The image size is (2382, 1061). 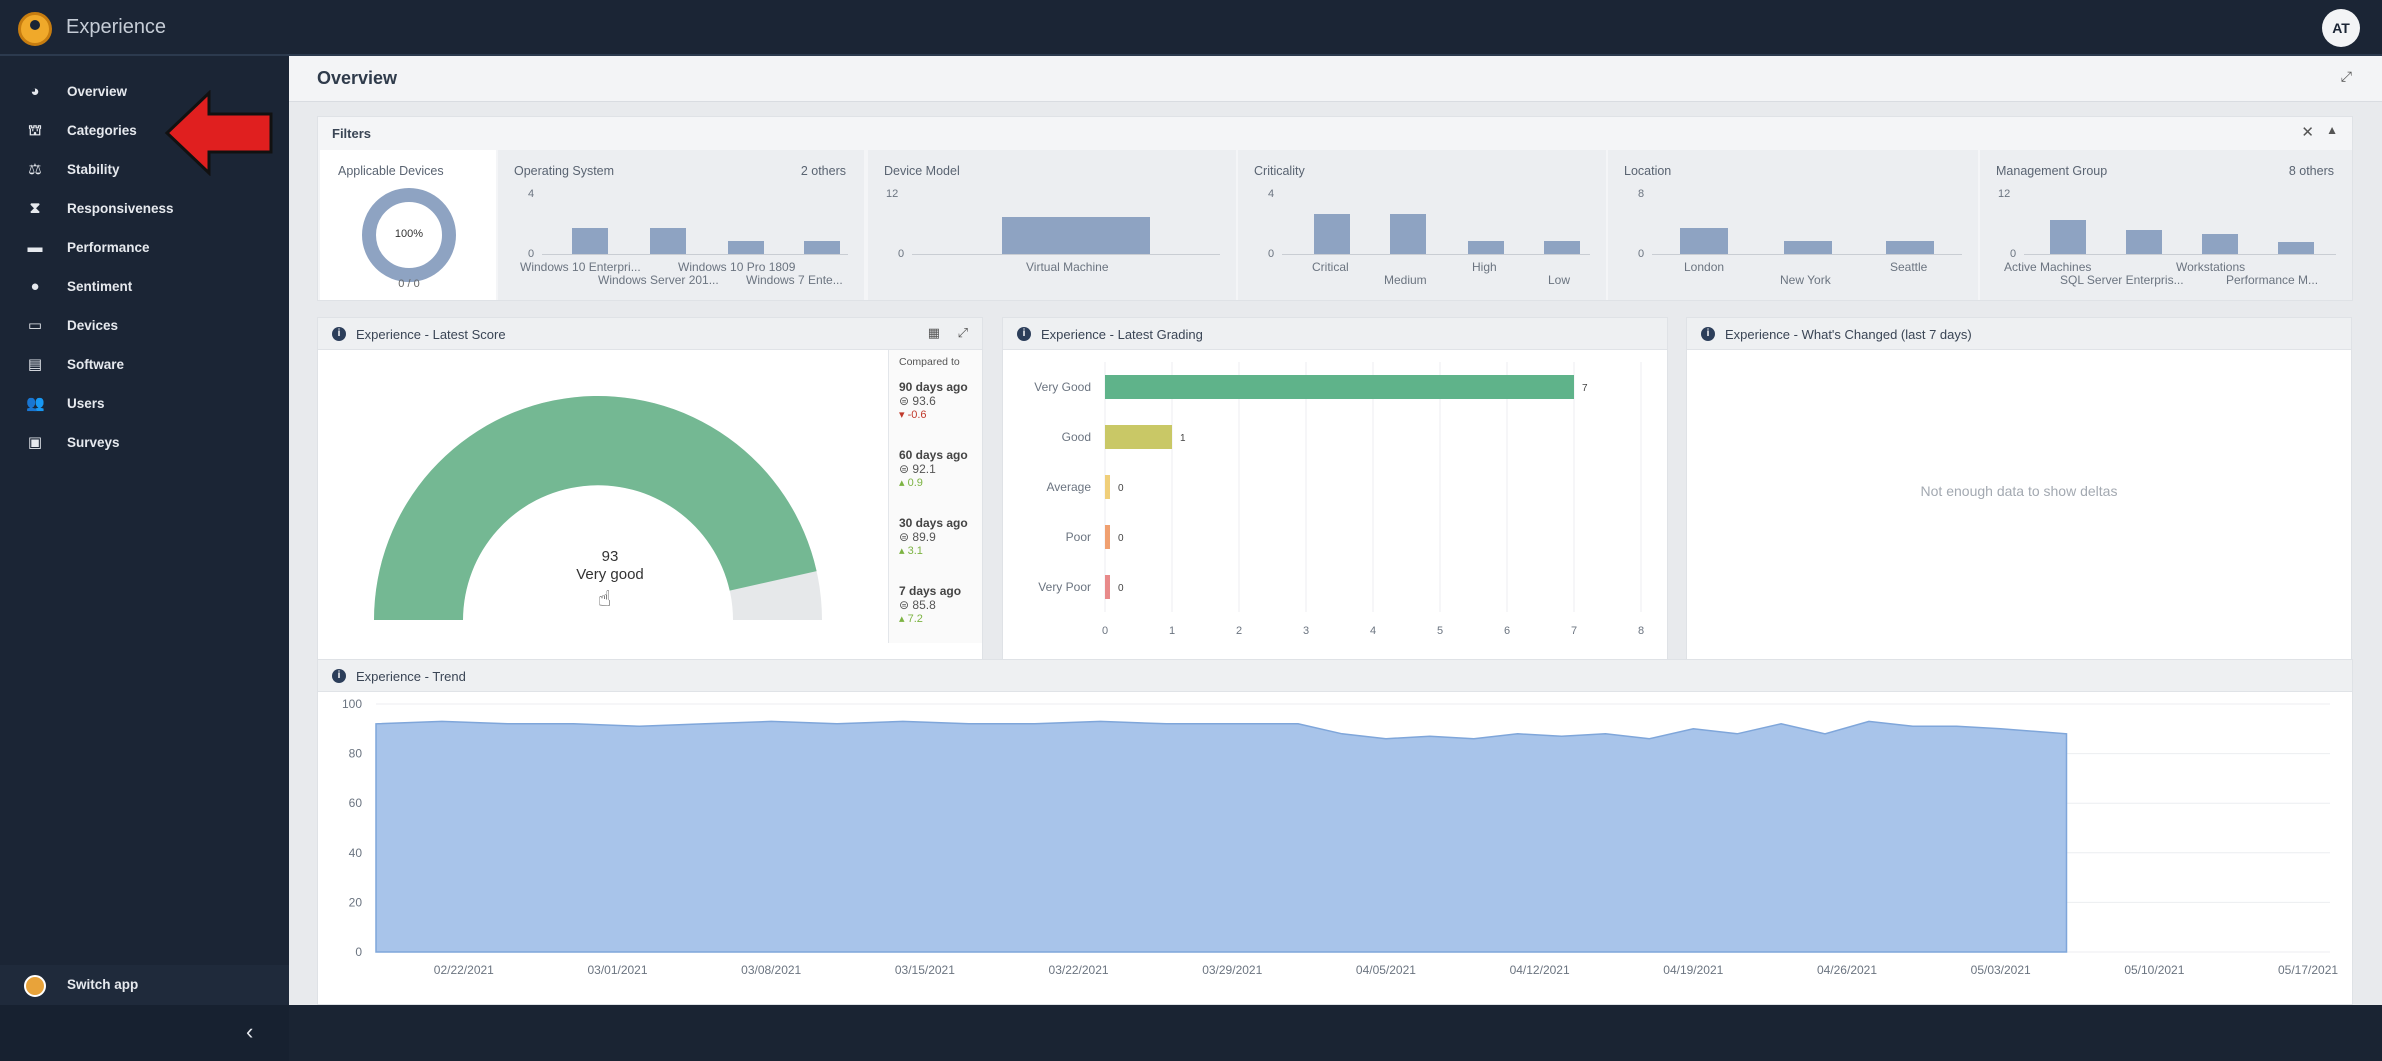 What do you see at coordinates (76, 364) in the screenshot?
I see `sidebar-item-software: ▤ Software` at bounding box center [76, 364].